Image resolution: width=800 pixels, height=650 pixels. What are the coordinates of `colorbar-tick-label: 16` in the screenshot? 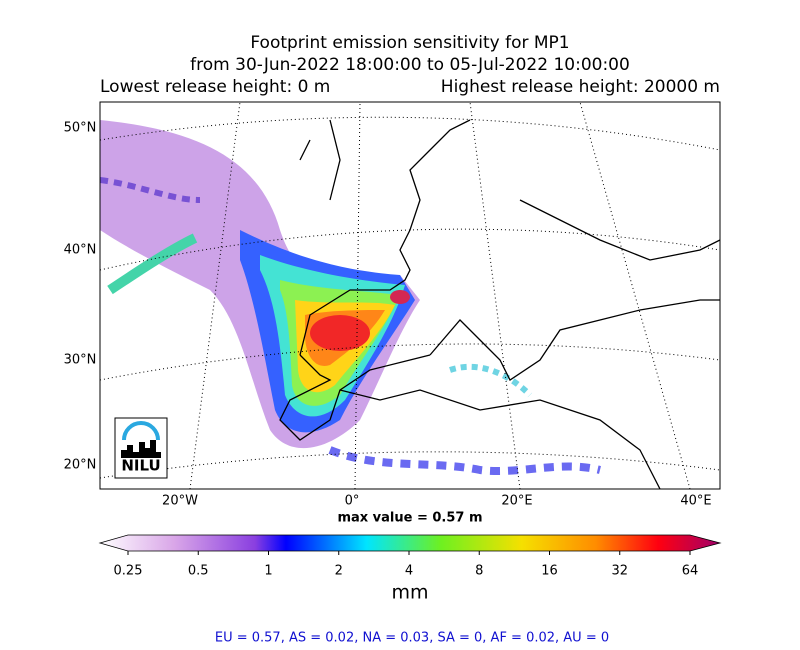 It's located at (549, 571).